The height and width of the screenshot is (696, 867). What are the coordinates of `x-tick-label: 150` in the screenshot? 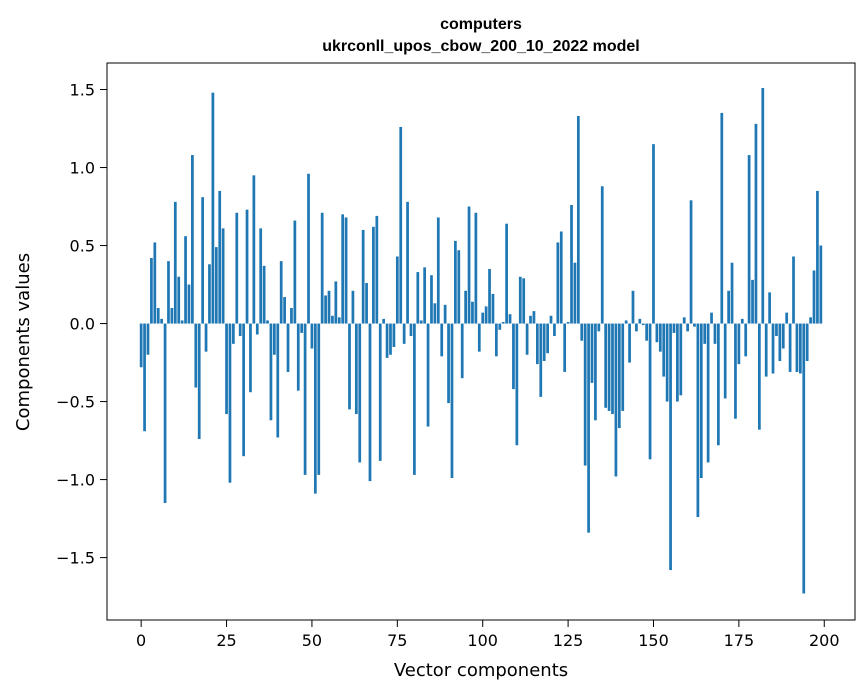 It's located at (653, 640).